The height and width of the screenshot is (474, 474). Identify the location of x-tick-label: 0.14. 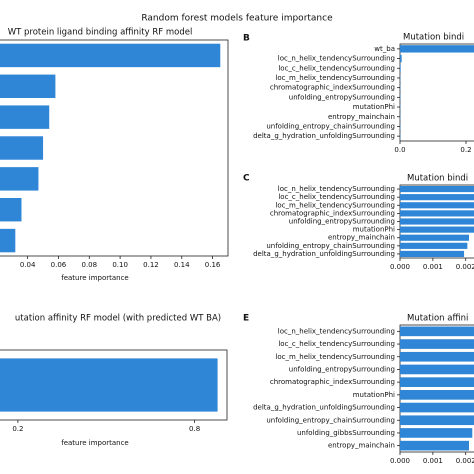
(182, 265).